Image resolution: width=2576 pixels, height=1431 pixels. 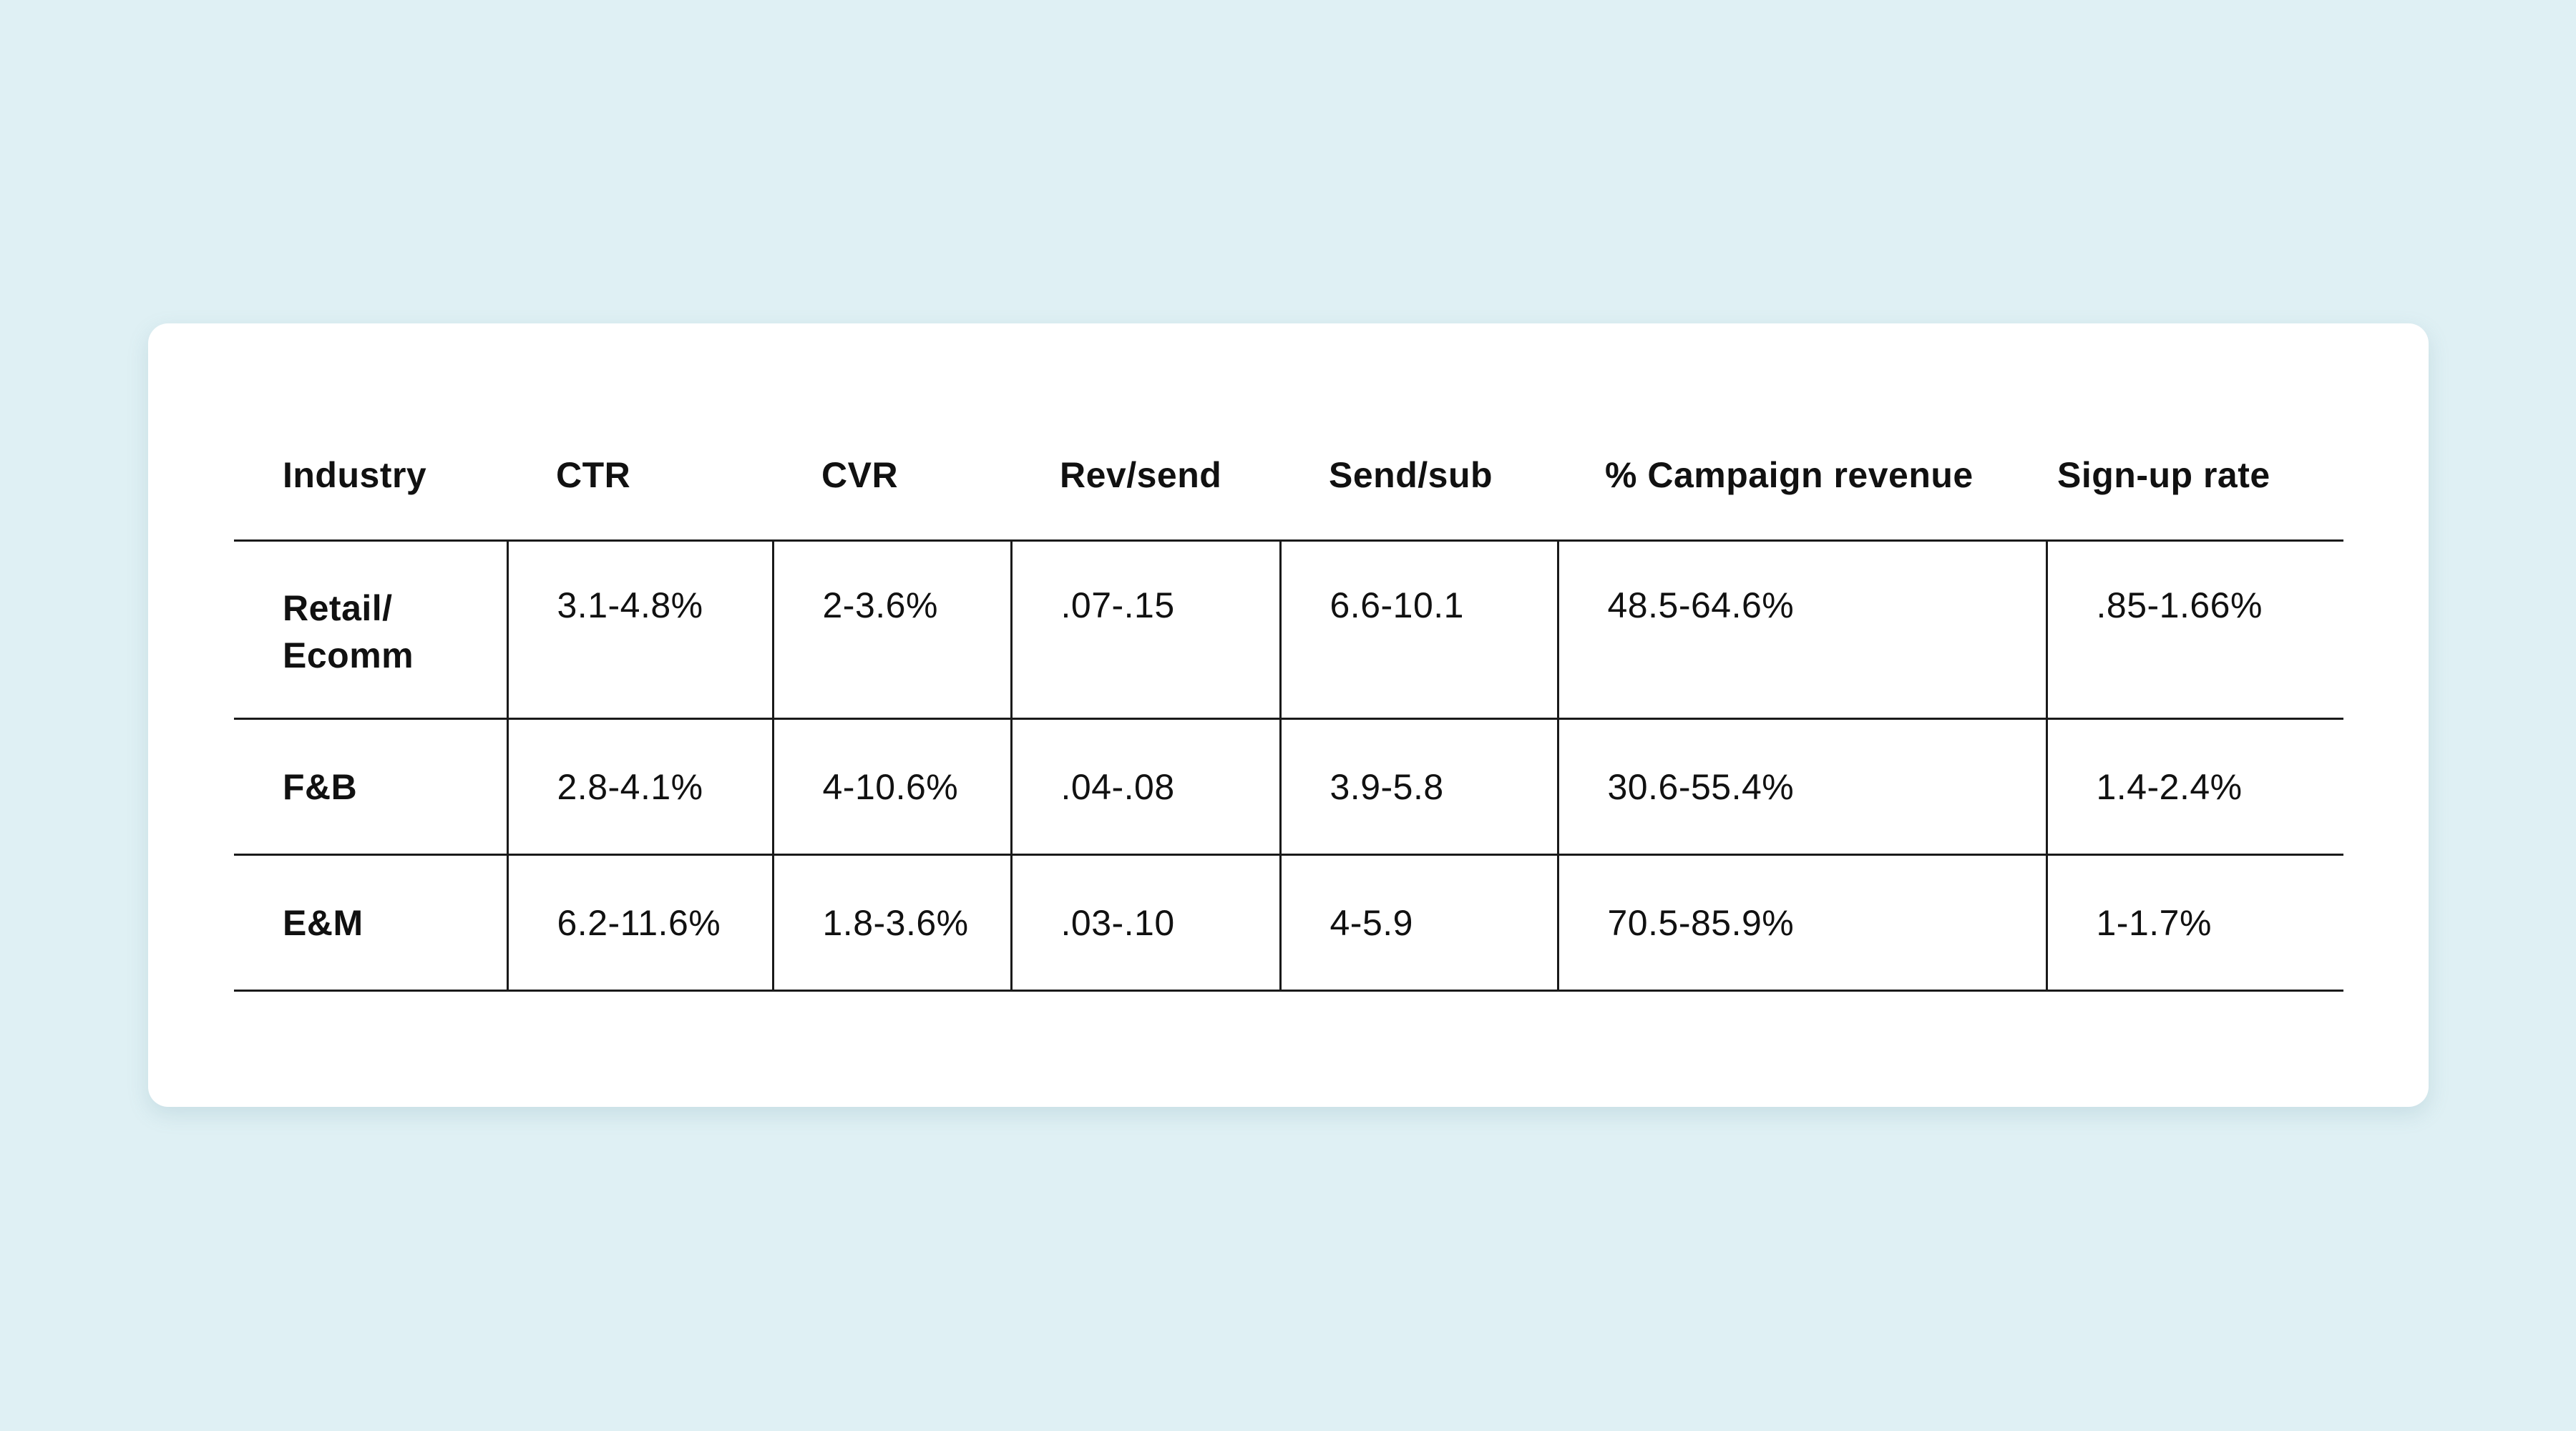 What do you see at coordinates (1801, 787) in the screenshot?
I see `campaign-revenue-cell: 30.6-55.4%` at bounding box center [1801, 787].